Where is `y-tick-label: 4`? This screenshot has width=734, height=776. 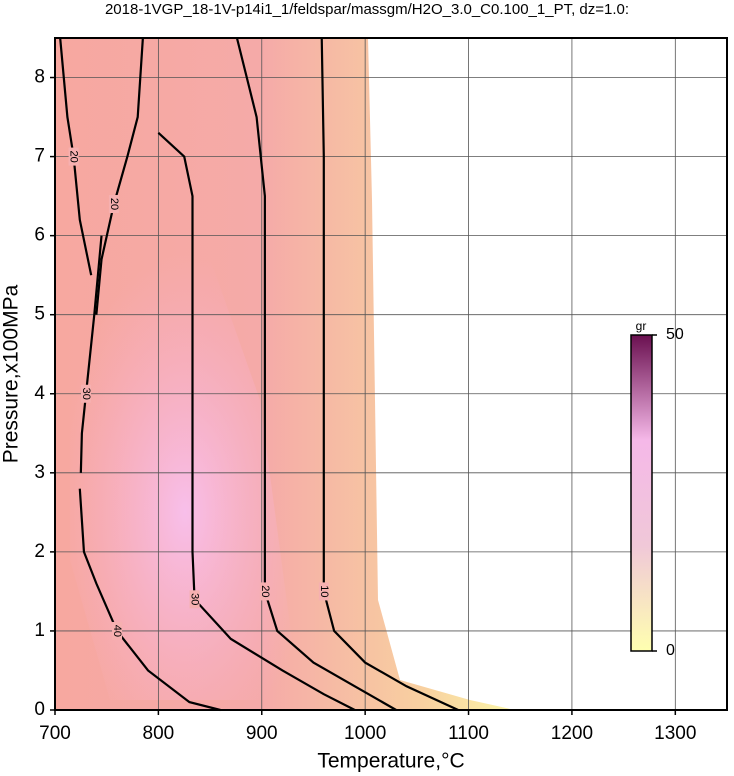
y-tick-label: 4 is located at coordinates (39, 393).